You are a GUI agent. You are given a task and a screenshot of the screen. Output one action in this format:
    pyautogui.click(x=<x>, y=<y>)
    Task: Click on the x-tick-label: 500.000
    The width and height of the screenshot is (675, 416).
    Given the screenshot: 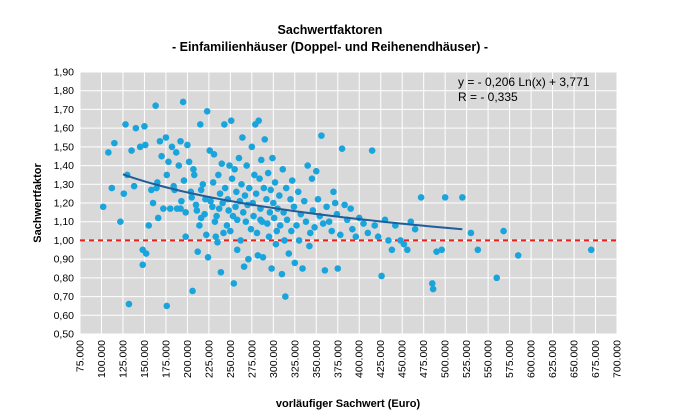 What is the action you would take?
    pyautogui.click(x=446, y=359)
    